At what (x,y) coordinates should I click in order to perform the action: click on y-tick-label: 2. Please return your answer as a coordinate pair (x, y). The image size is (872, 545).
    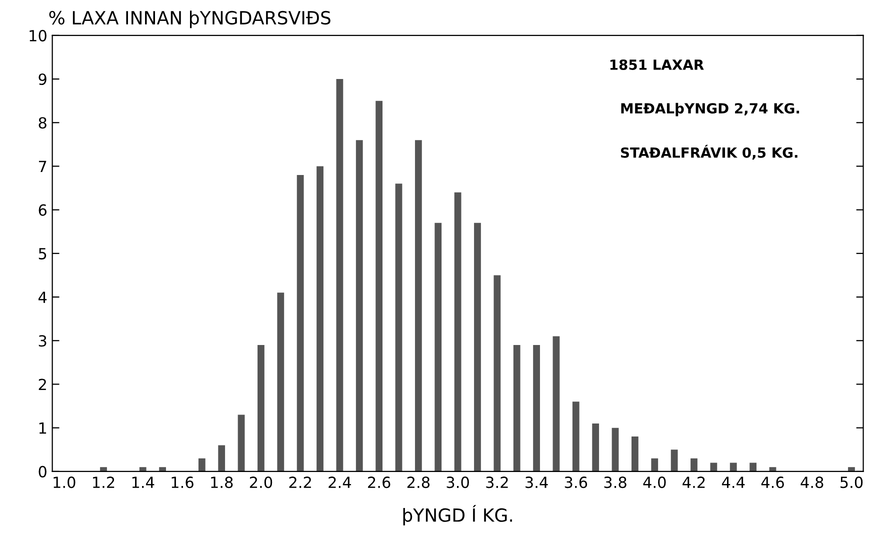
    Looking at the image, I should click on (42, 384).